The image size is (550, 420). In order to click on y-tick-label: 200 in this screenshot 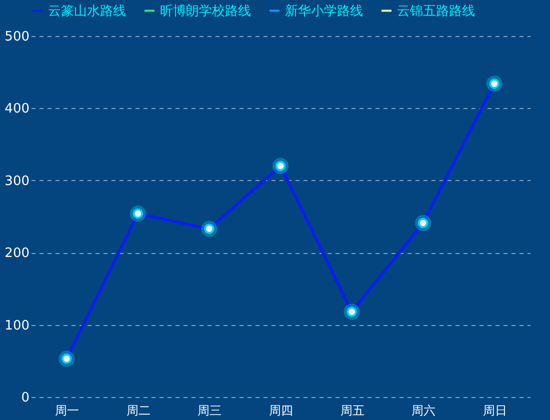, I will do `click(17, 254)`.